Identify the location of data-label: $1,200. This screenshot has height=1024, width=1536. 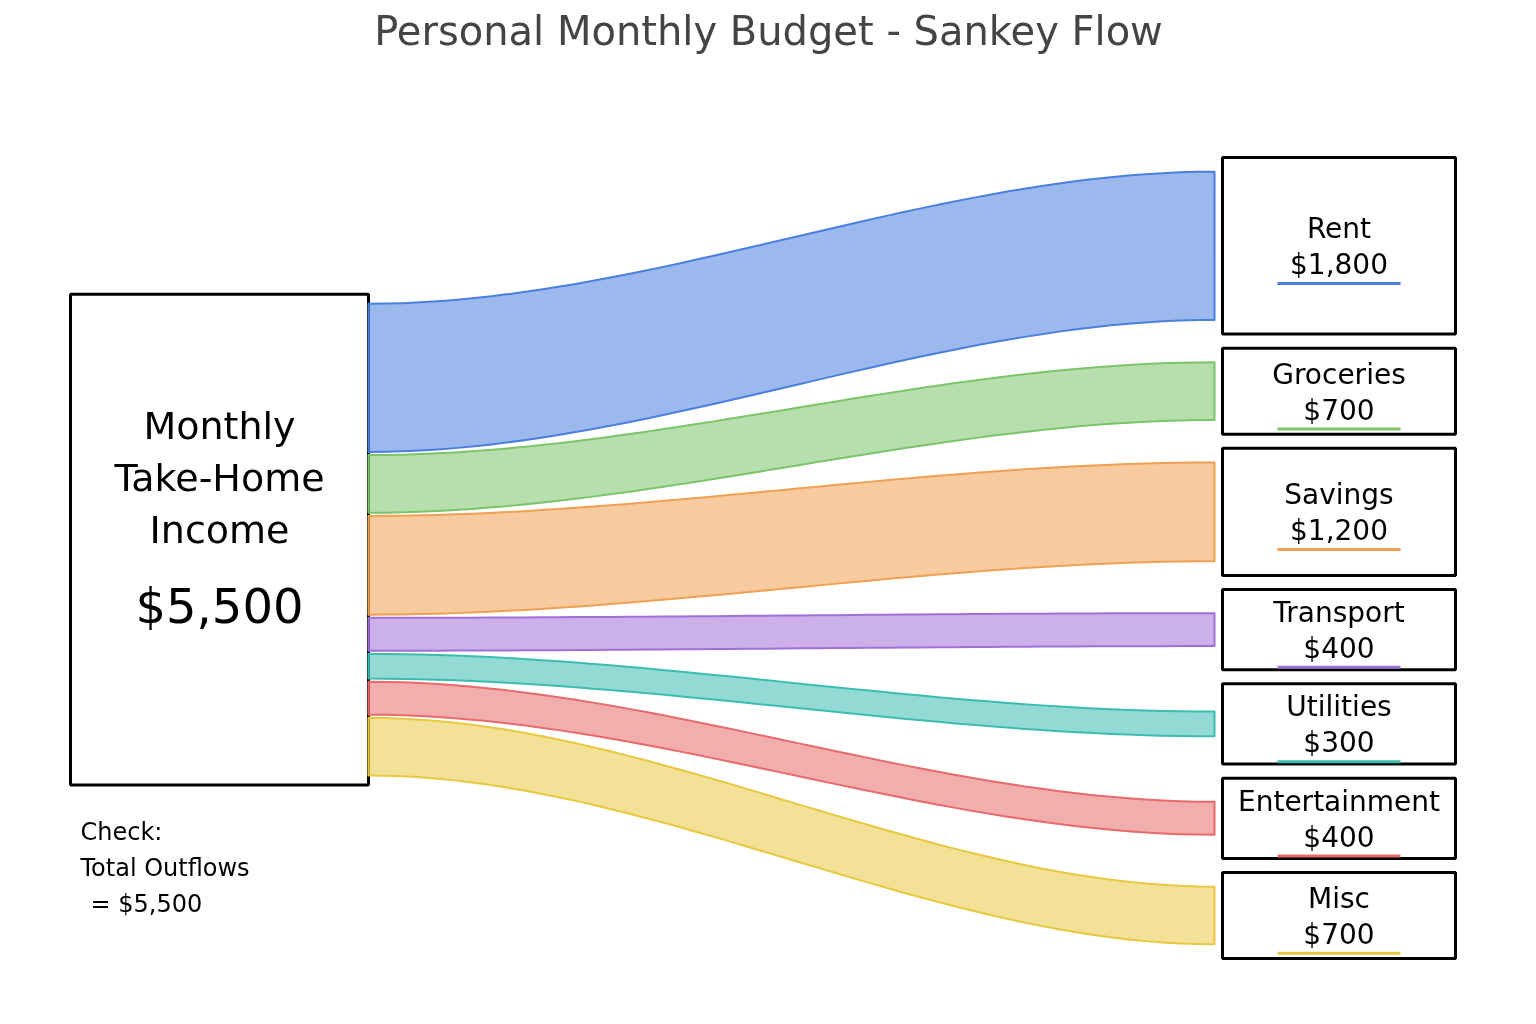
(1339, 531).